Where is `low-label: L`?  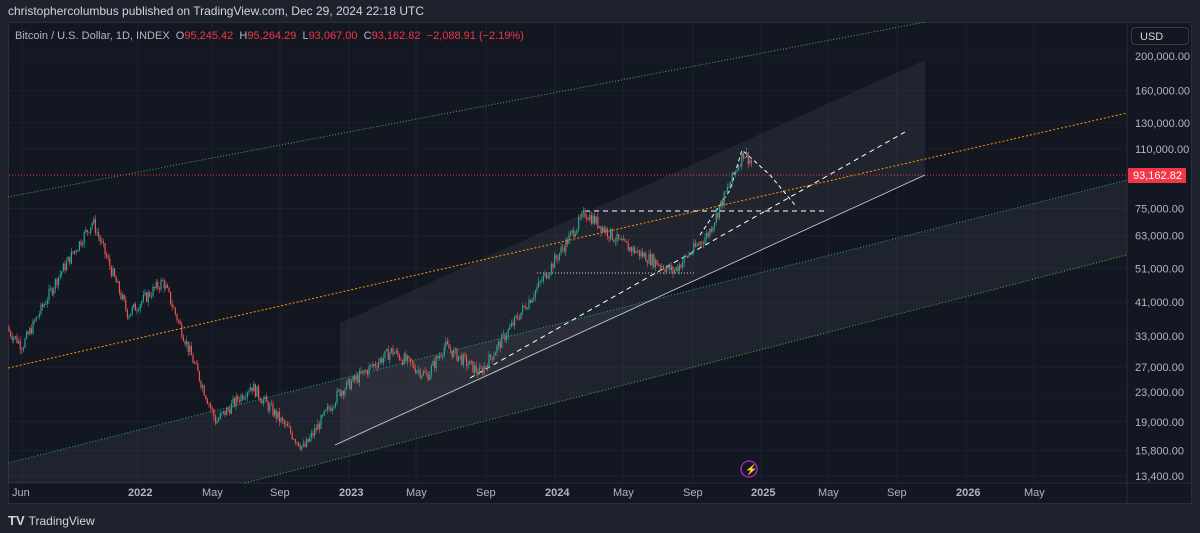 low-label: L is located at coordinates (305, 36).